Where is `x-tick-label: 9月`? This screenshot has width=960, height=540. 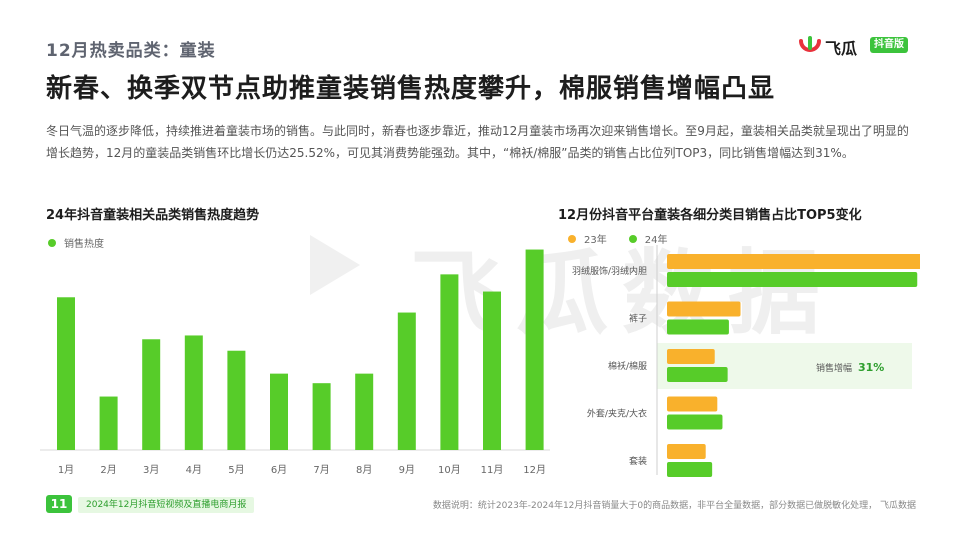 x-tick-label: 9月 is located at coordinates (407, 470).